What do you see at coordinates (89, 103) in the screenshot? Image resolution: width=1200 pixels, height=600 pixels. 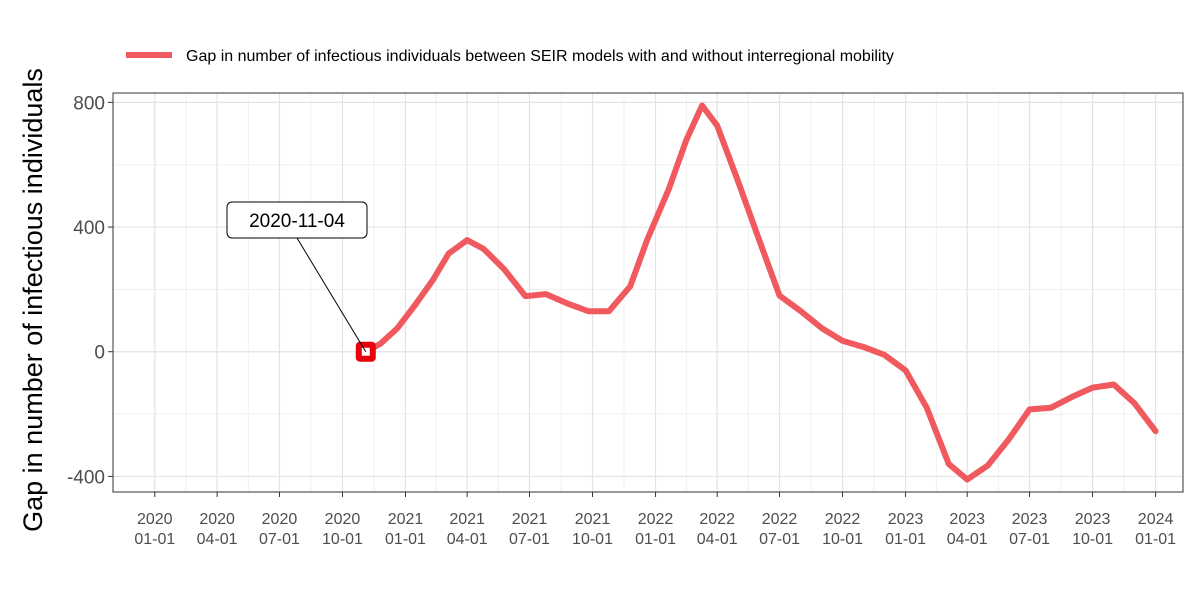 I see `y-tick-label: 800` at bounding box center [89, 103].